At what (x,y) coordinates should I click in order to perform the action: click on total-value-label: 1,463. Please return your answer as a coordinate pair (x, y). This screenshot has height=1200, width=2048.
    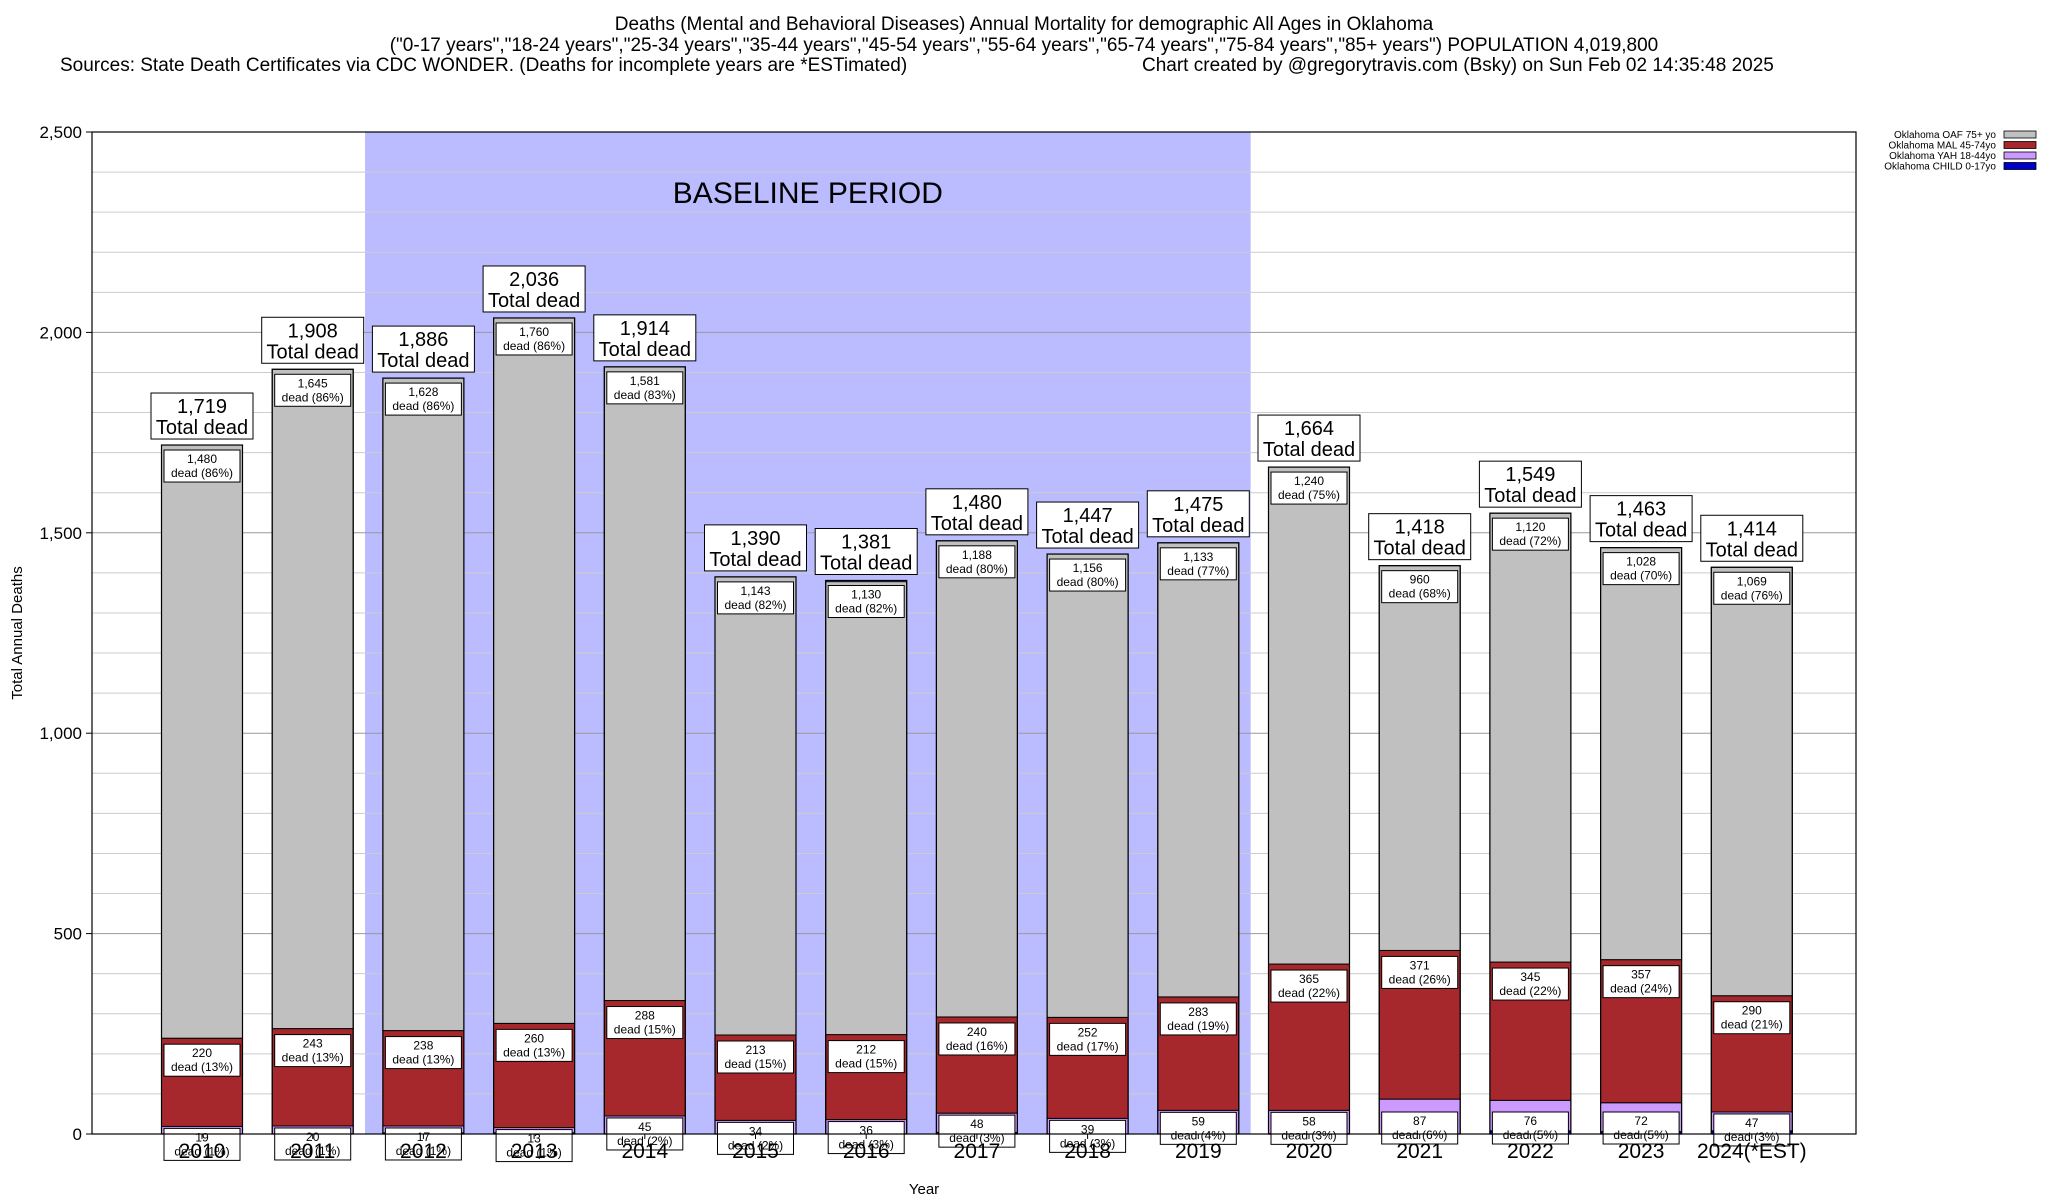
    Looking at the image, I should click on (1641, 510).